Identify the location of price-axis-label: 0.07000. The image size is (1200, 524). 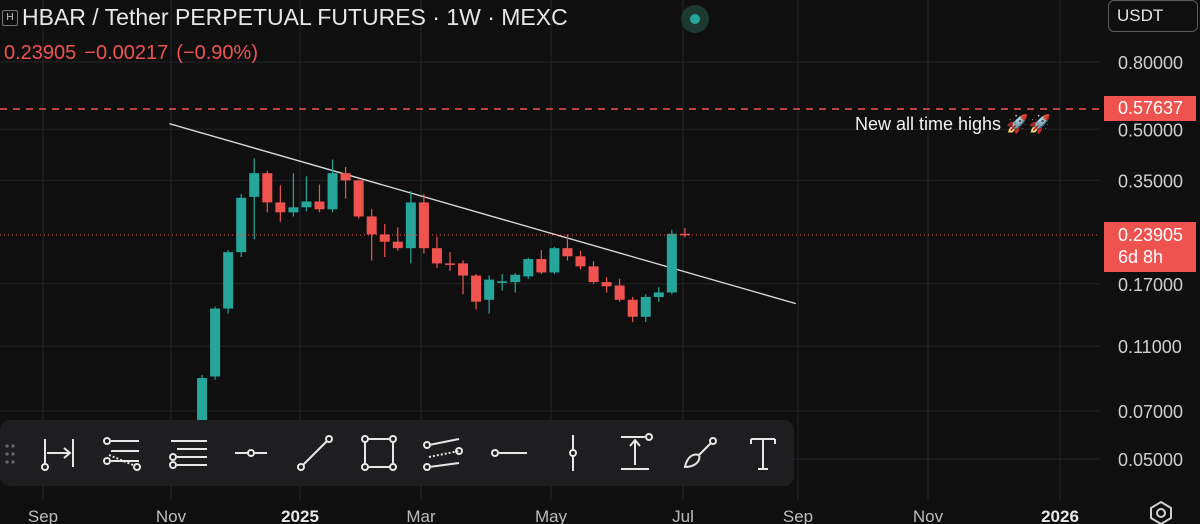
(1150, 412).